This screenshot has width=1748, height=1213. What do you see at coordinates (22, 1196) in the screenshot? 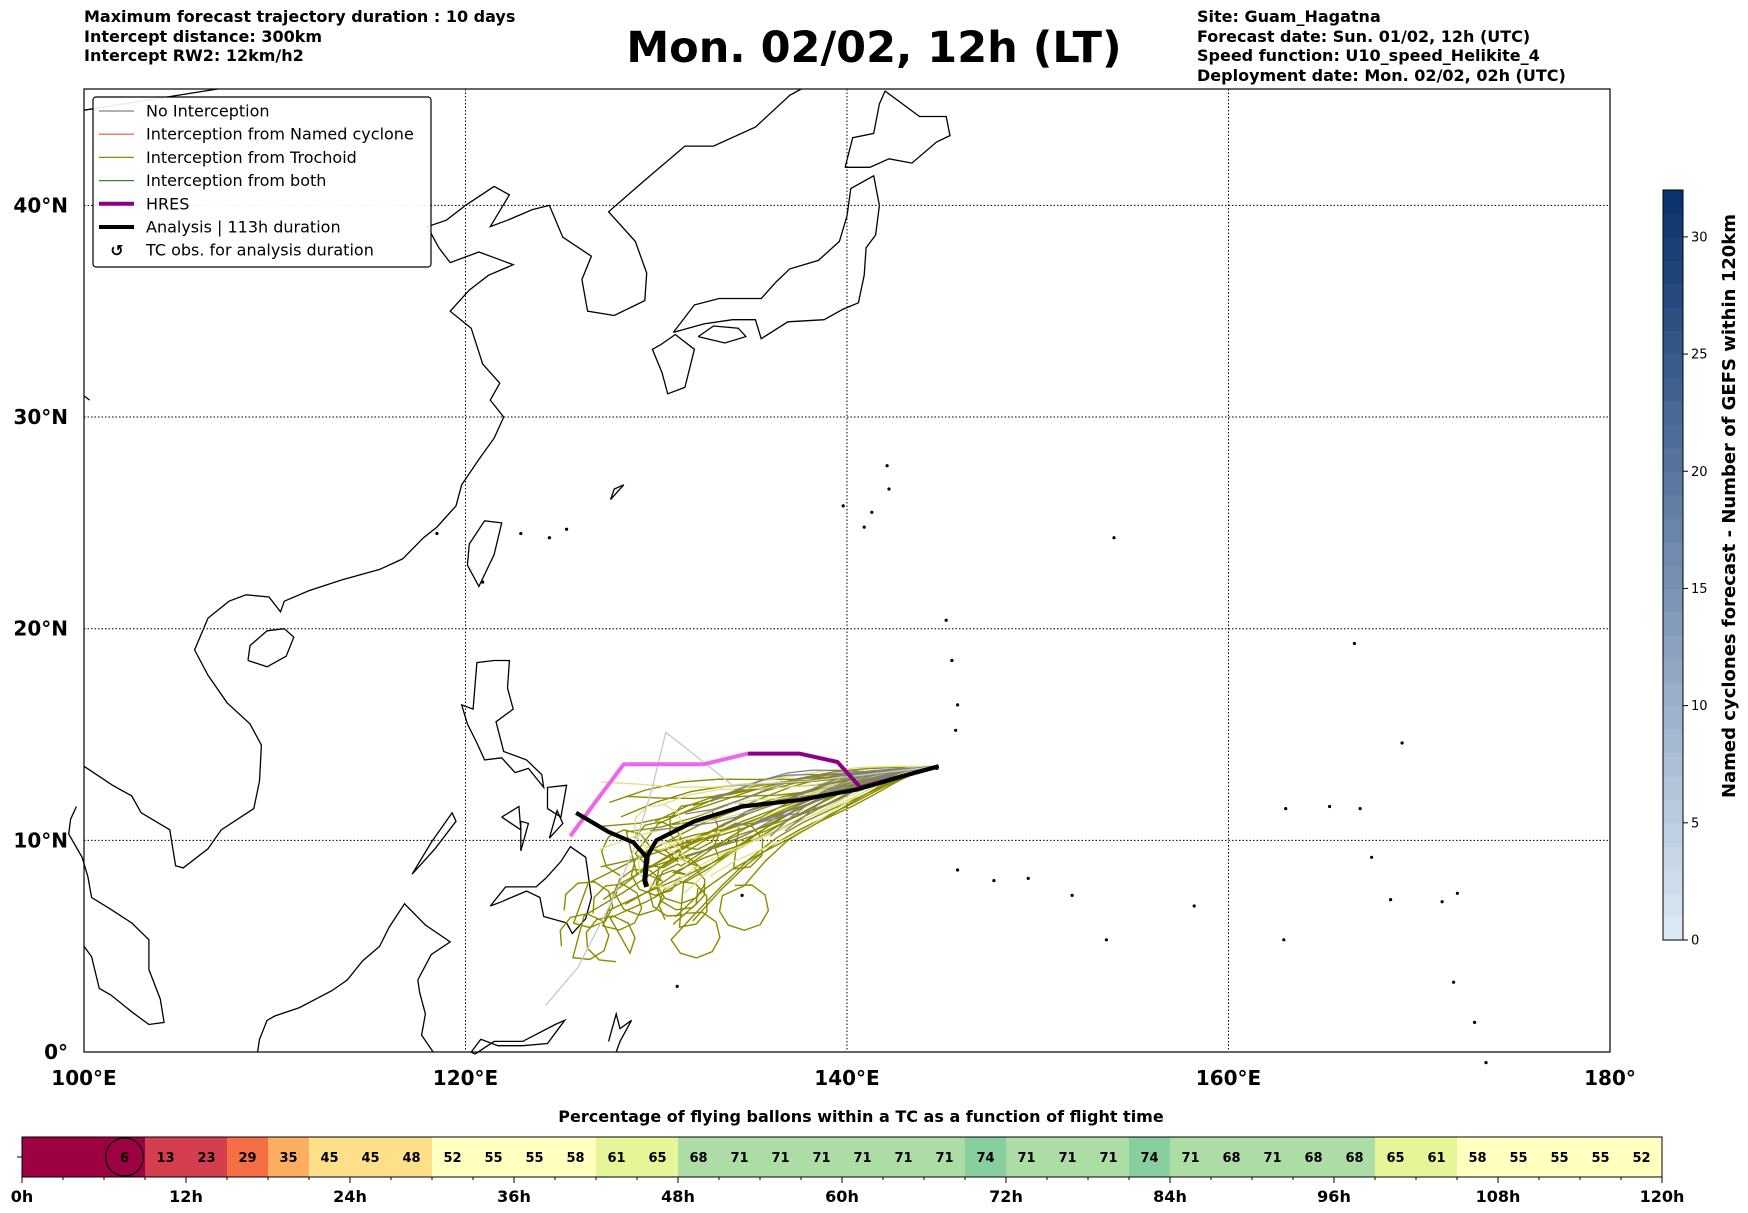
I see `bar-x-tick-label: 0h` at bounding box center [22, 1196].